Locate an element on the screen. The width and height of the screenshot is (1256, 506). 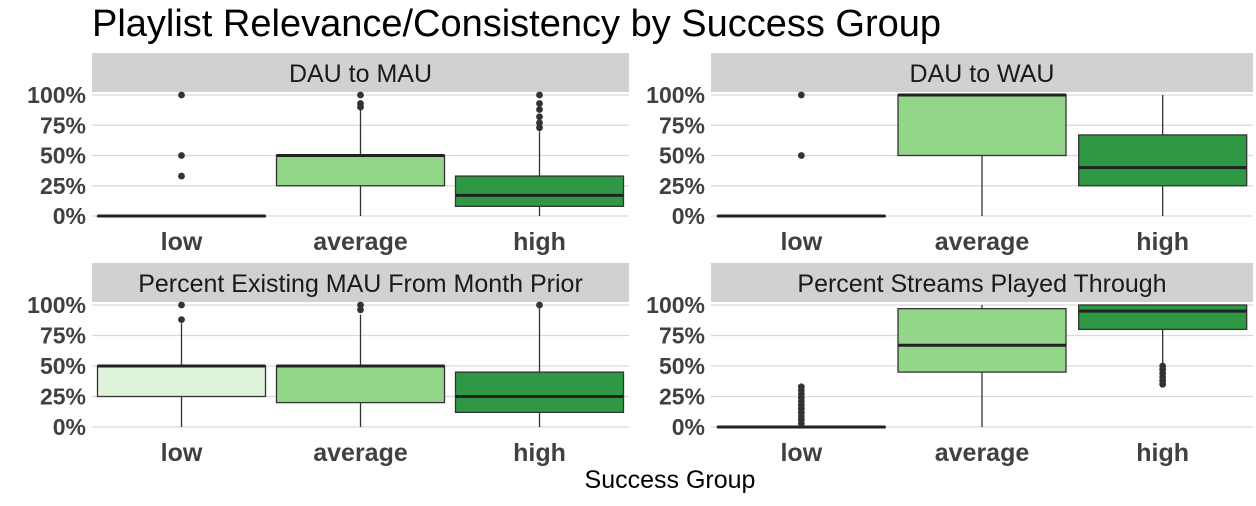
facet-strip-label: DAU to WAU is located at coordinates (982, 74).